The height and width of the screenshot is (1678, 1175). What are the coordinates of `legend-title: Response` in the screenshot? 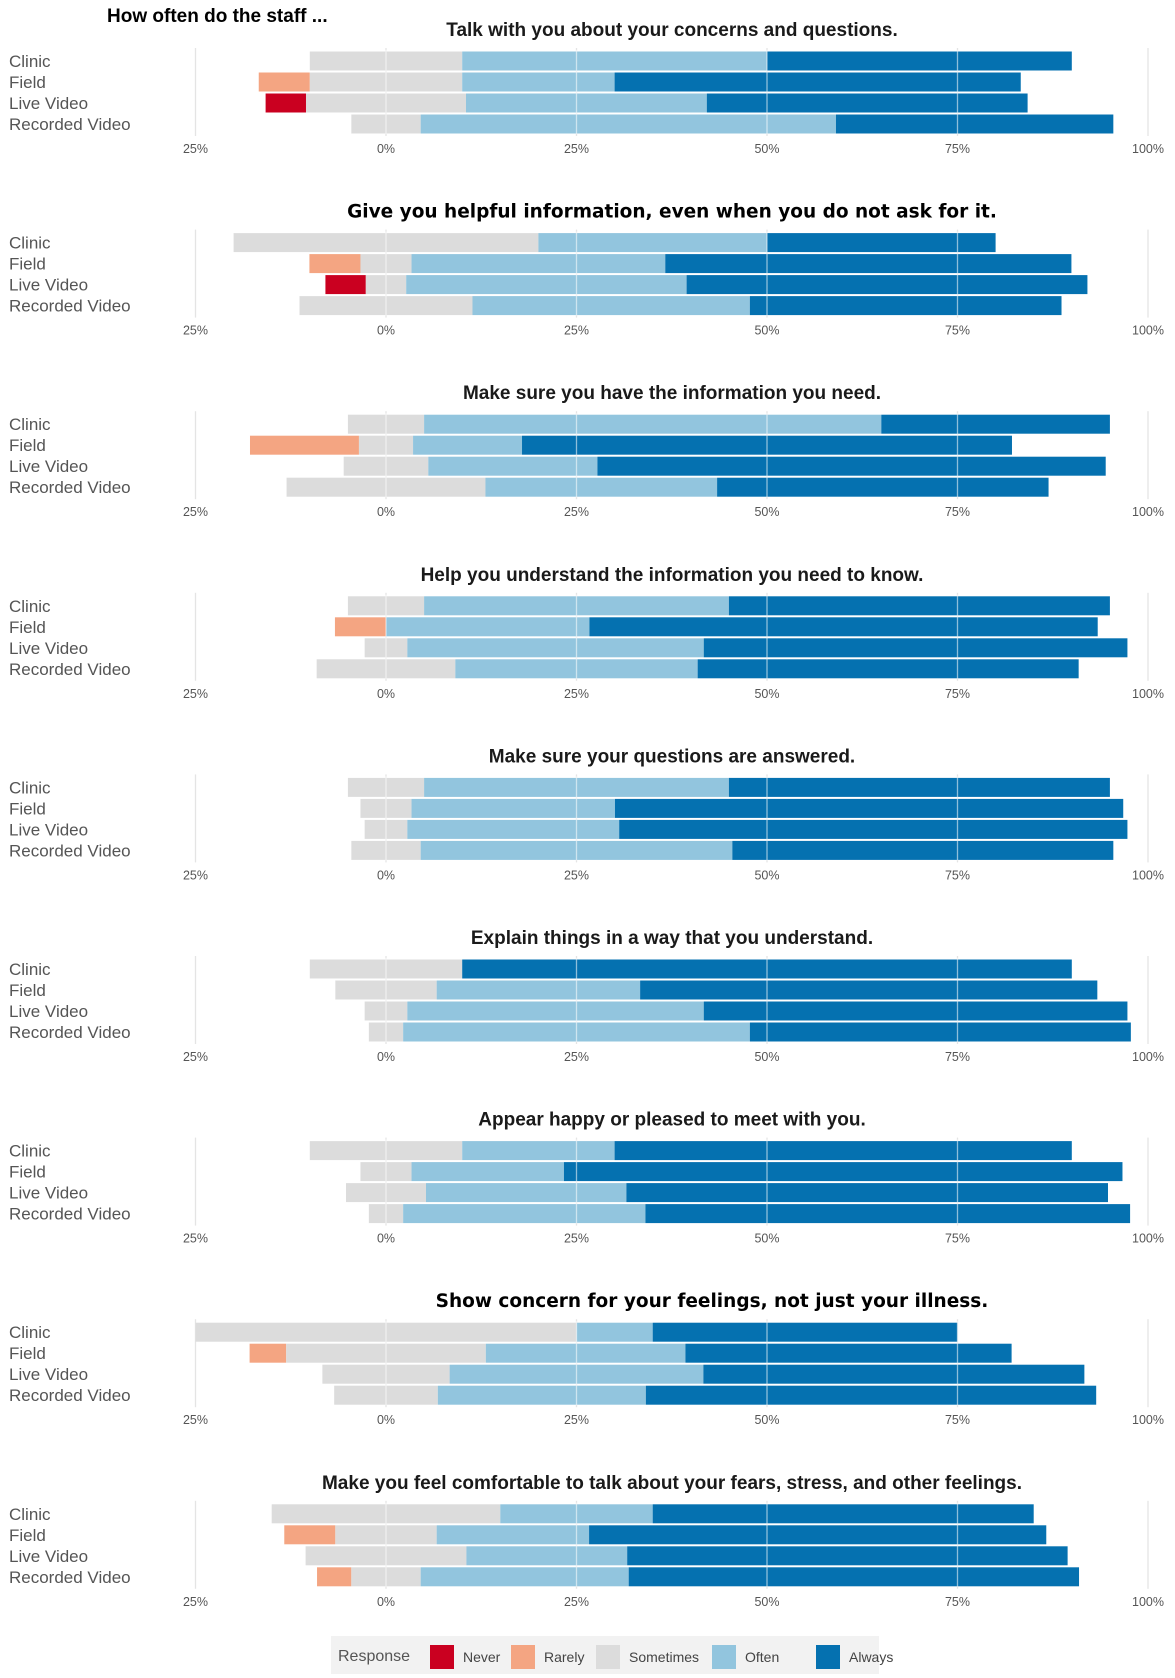 It's located at (374, 1656).